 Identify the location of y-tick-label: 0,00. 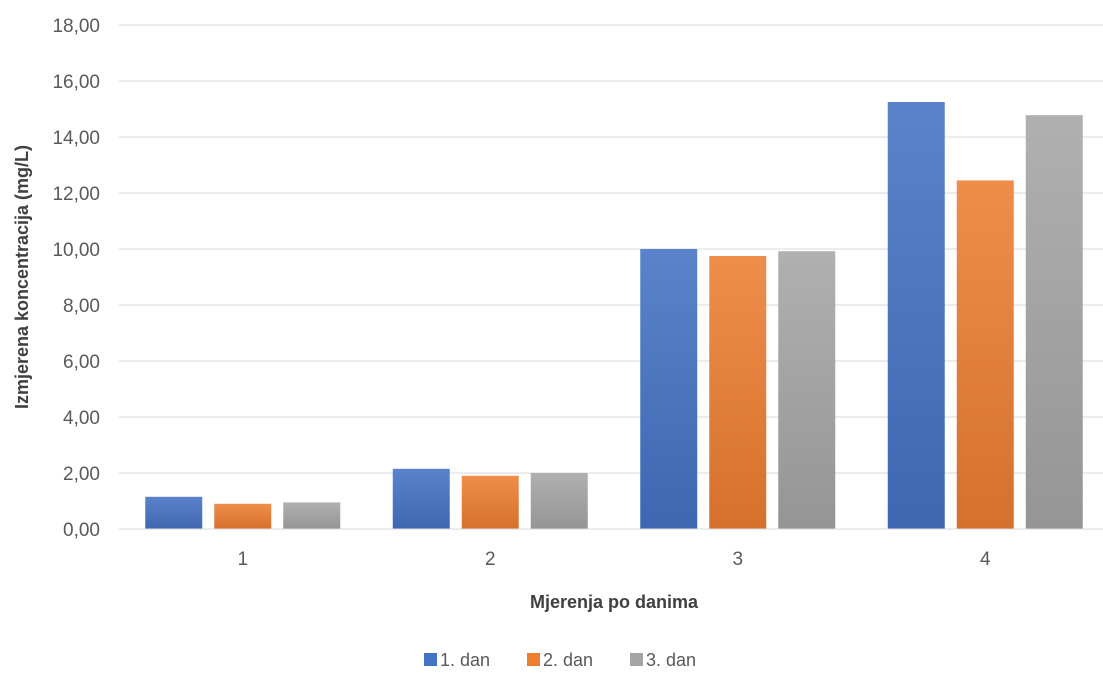
(81, 530).